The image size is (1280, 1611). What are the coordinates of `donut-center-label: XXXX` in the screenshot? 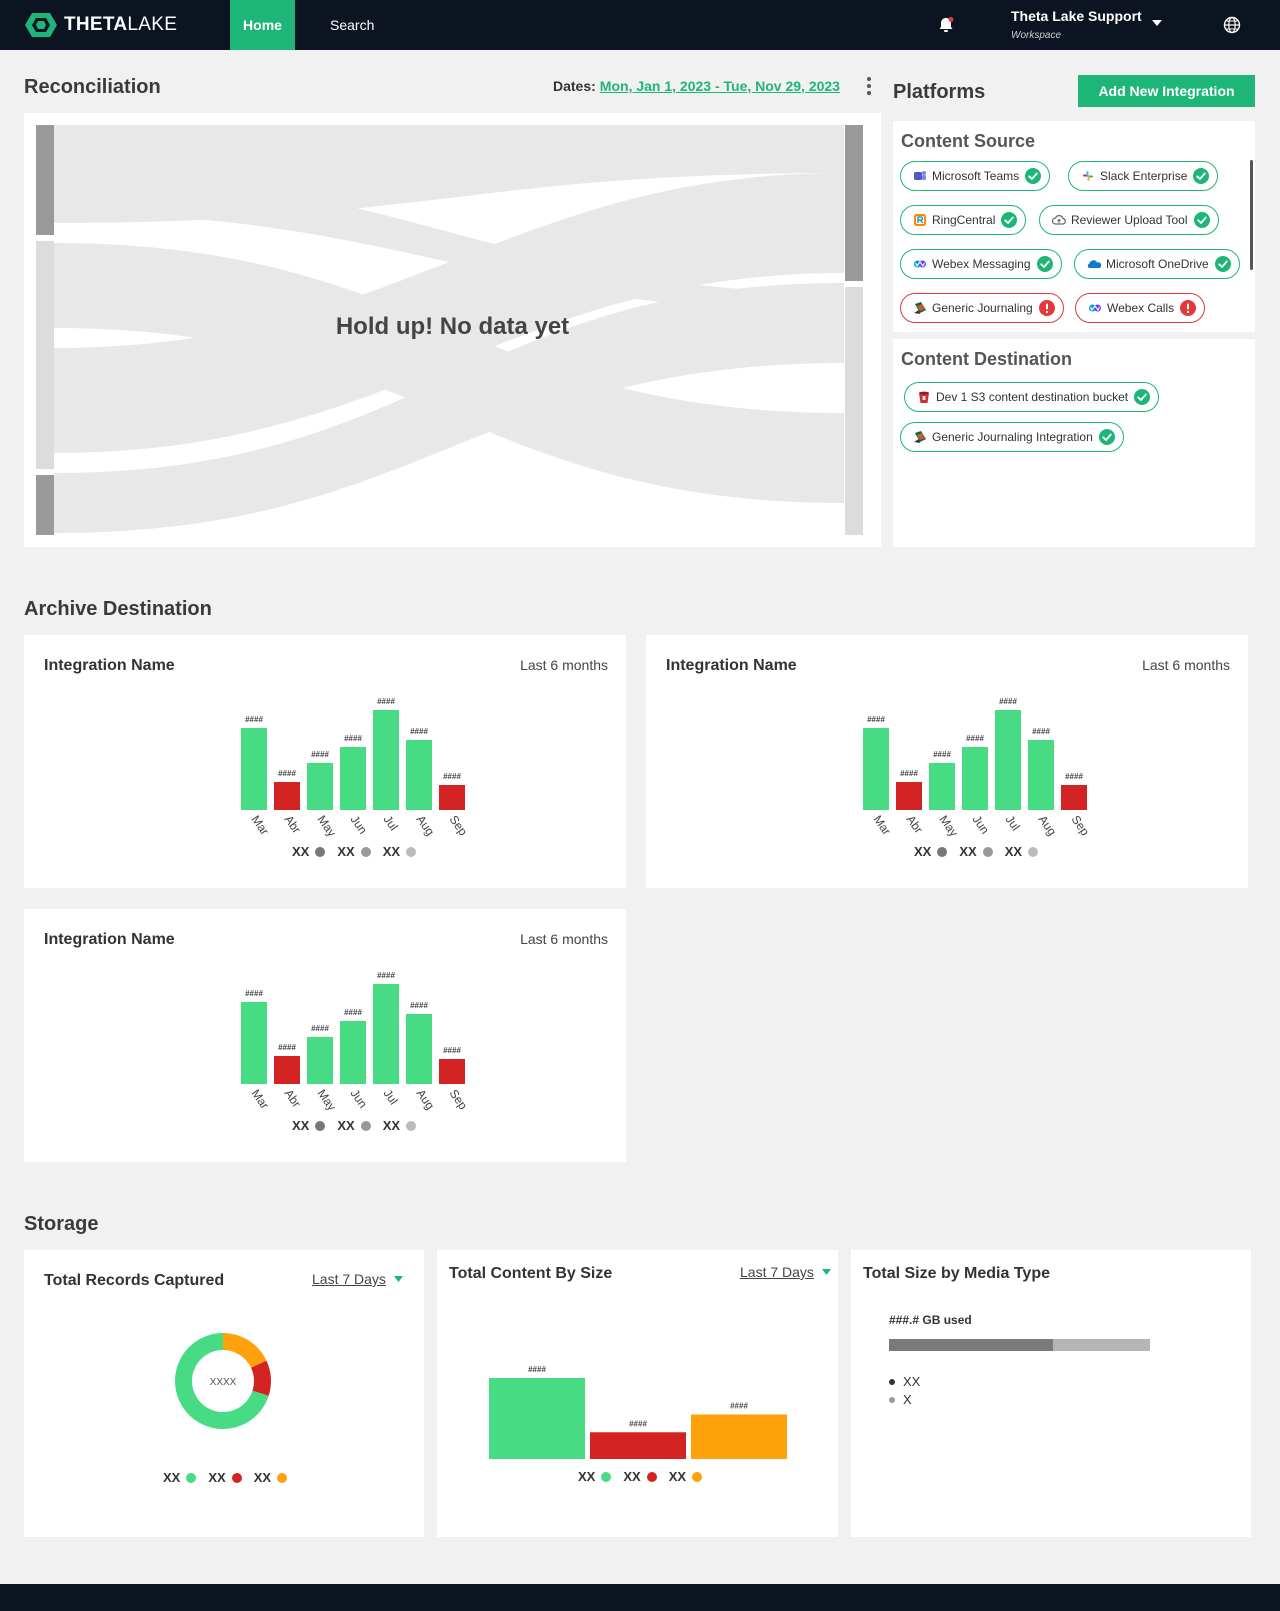 It's located at (223, 1382).